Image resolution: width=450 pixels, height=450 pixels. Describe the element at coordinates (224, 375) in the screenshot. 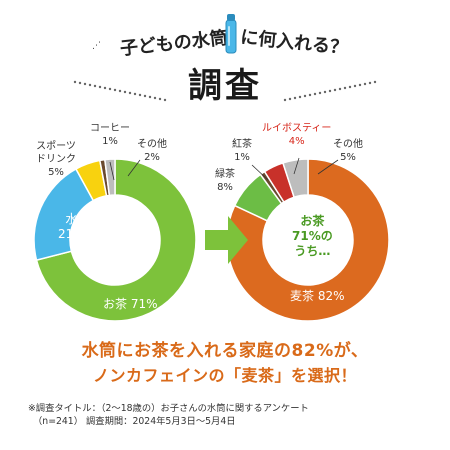

I see `headline-line-2: ノンカフェインの「麦茶」を選択！` at that location.